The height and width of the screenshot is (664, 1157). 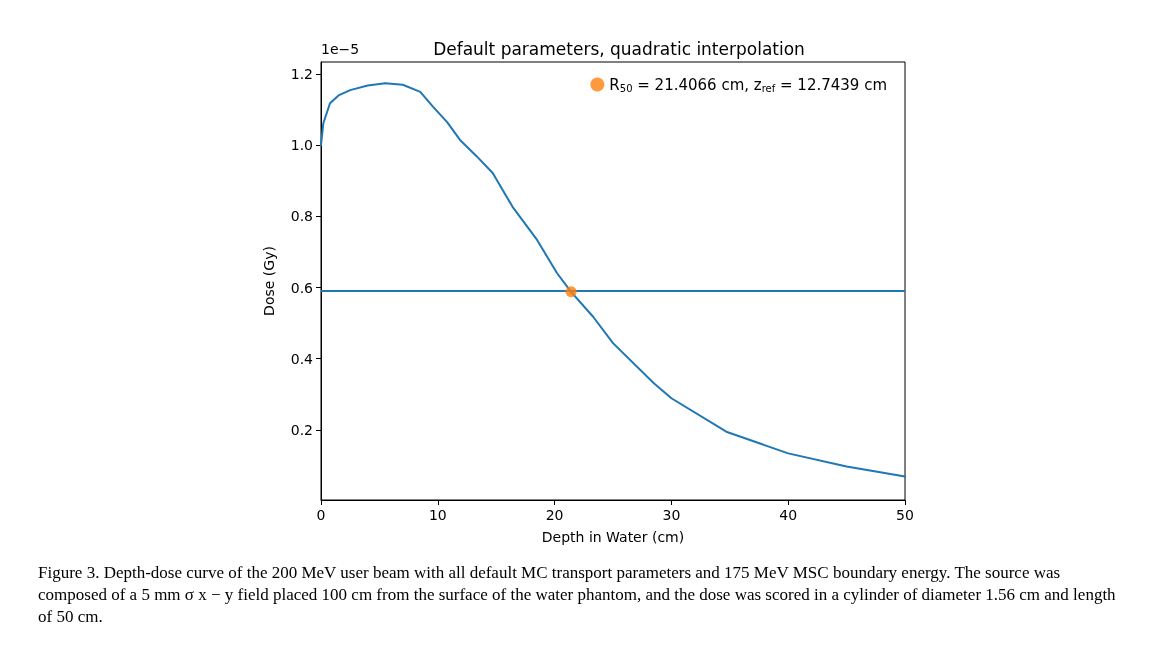 I want to click on y-tick-label: 1.2, so click(x=301, y=74).